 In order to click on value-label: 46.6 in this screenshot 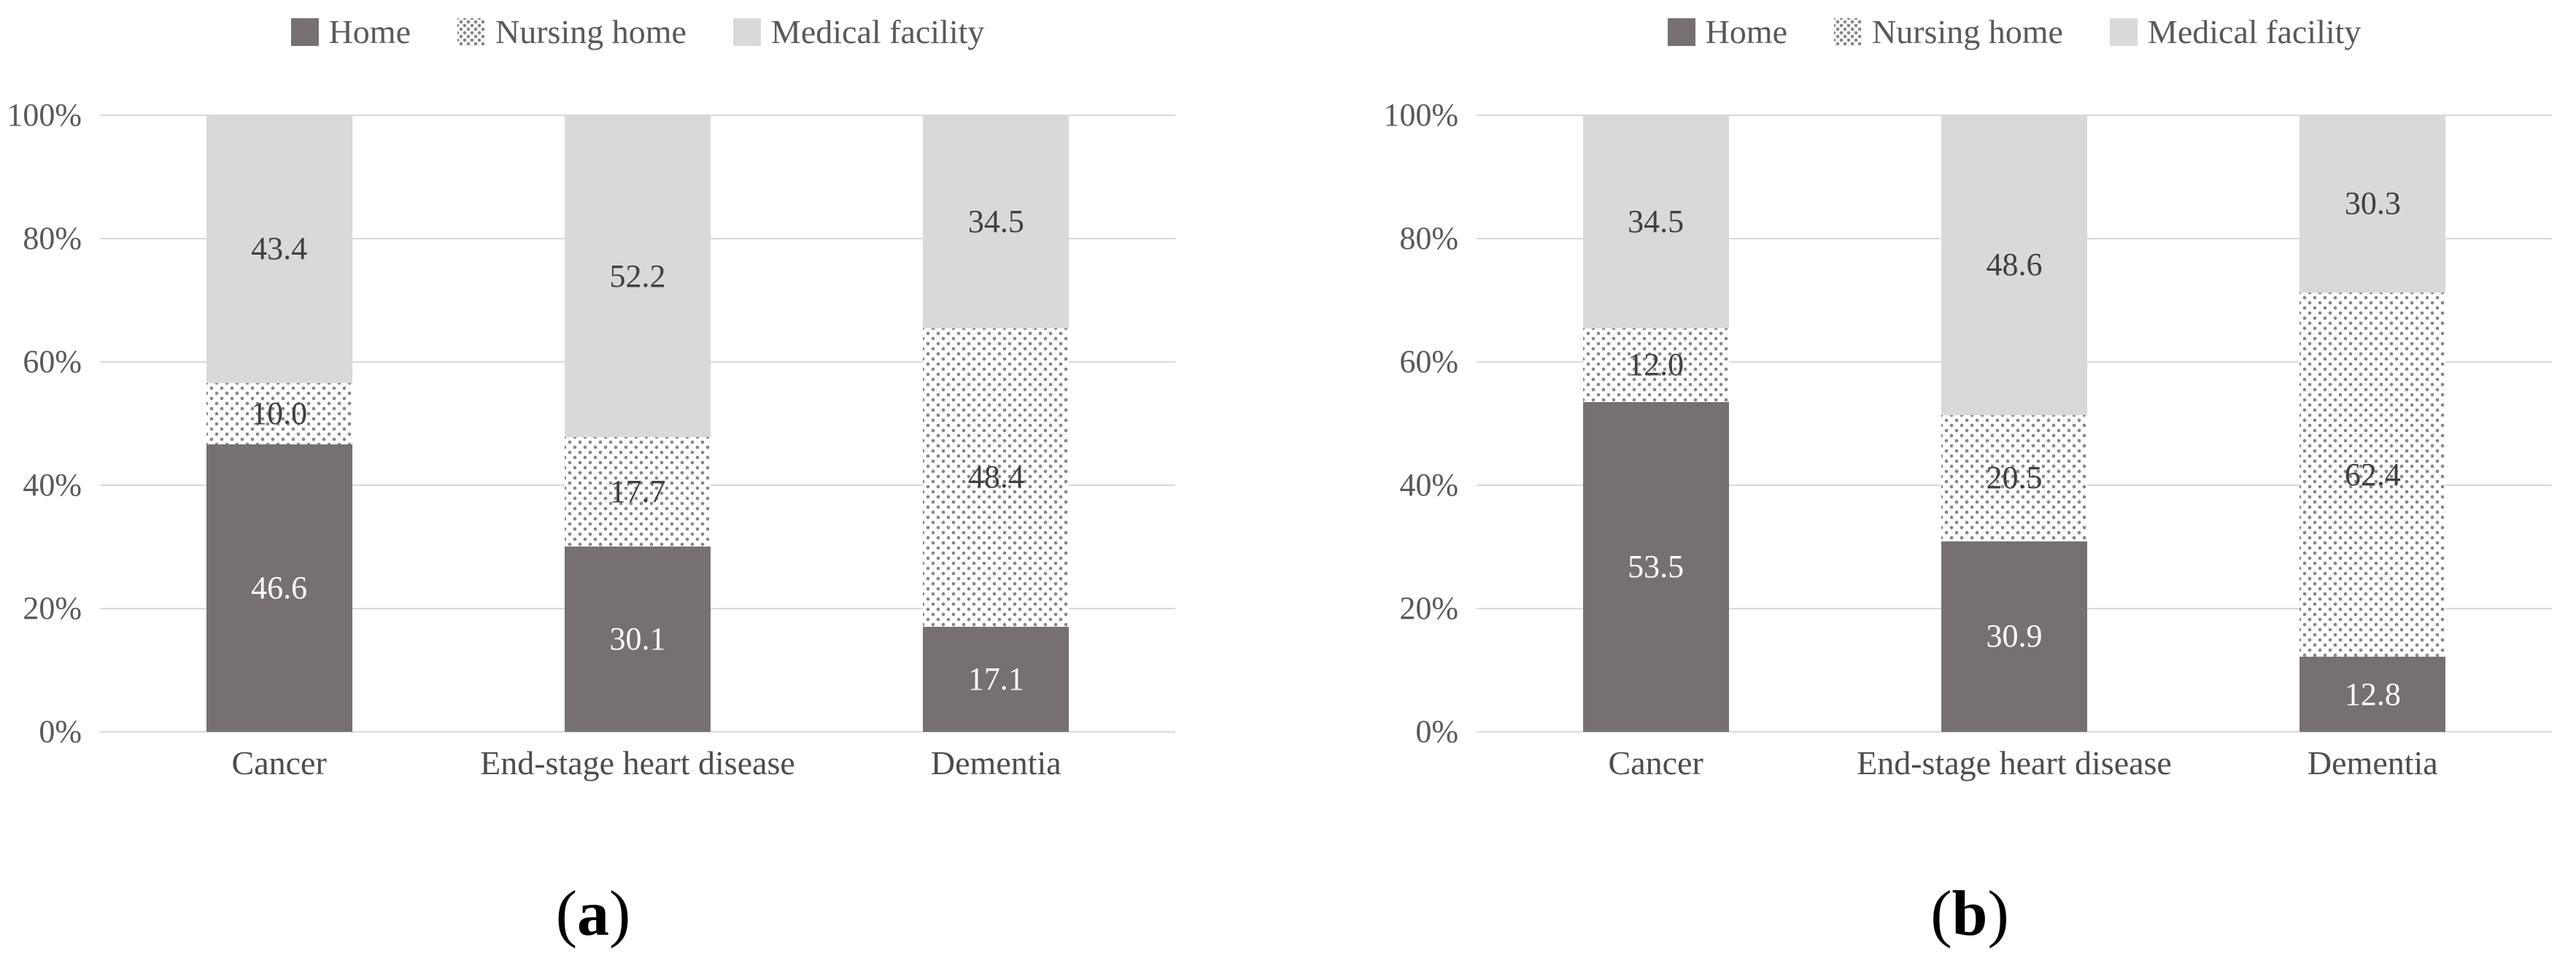, I will do `click(279, 588)`.